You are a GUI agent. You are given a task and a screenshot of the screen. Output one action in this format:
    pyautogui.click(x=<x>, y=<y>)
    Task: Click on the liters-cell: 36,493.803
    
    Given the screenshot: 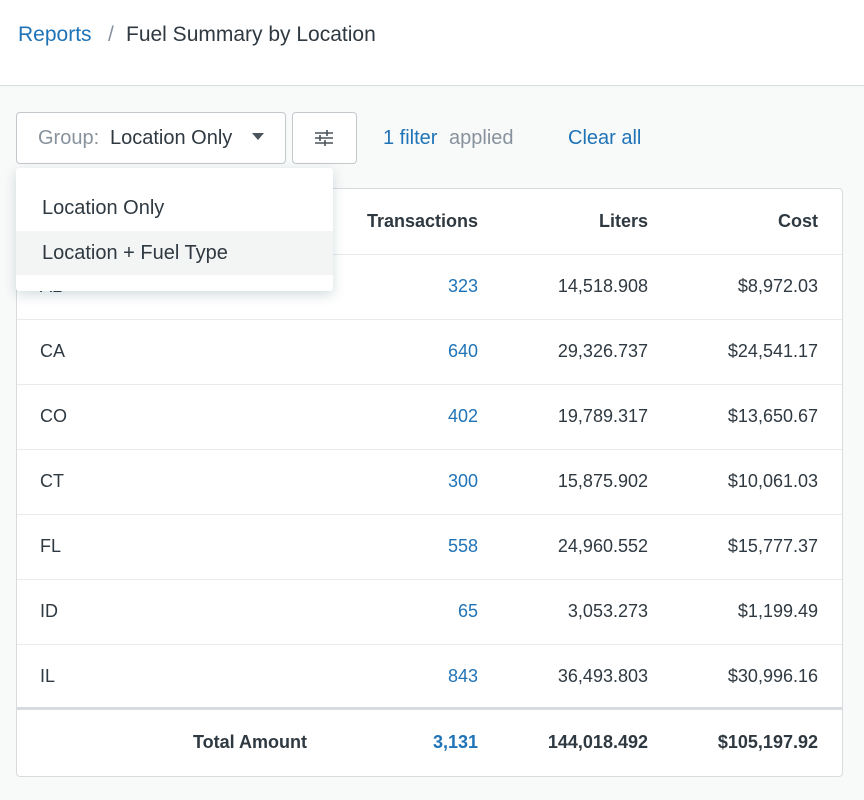 What is the action you would take?
    pyautogui.click(x=602, y=676)
    